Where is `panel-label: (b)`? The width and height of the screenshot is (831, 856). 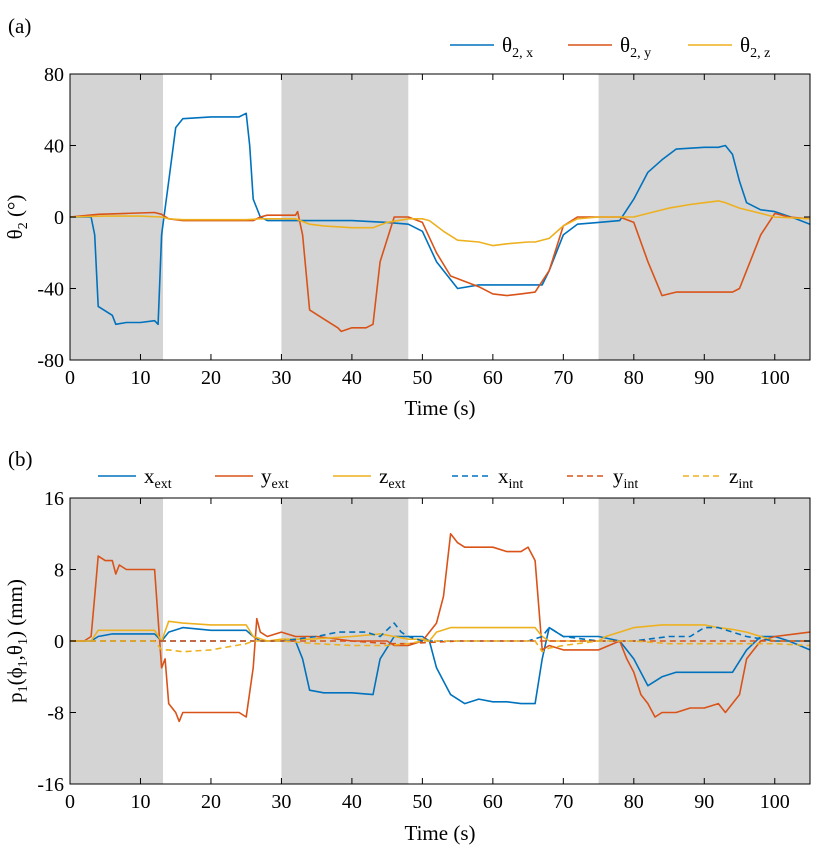
panel-label: (b) is located at coordinates (20, 459).